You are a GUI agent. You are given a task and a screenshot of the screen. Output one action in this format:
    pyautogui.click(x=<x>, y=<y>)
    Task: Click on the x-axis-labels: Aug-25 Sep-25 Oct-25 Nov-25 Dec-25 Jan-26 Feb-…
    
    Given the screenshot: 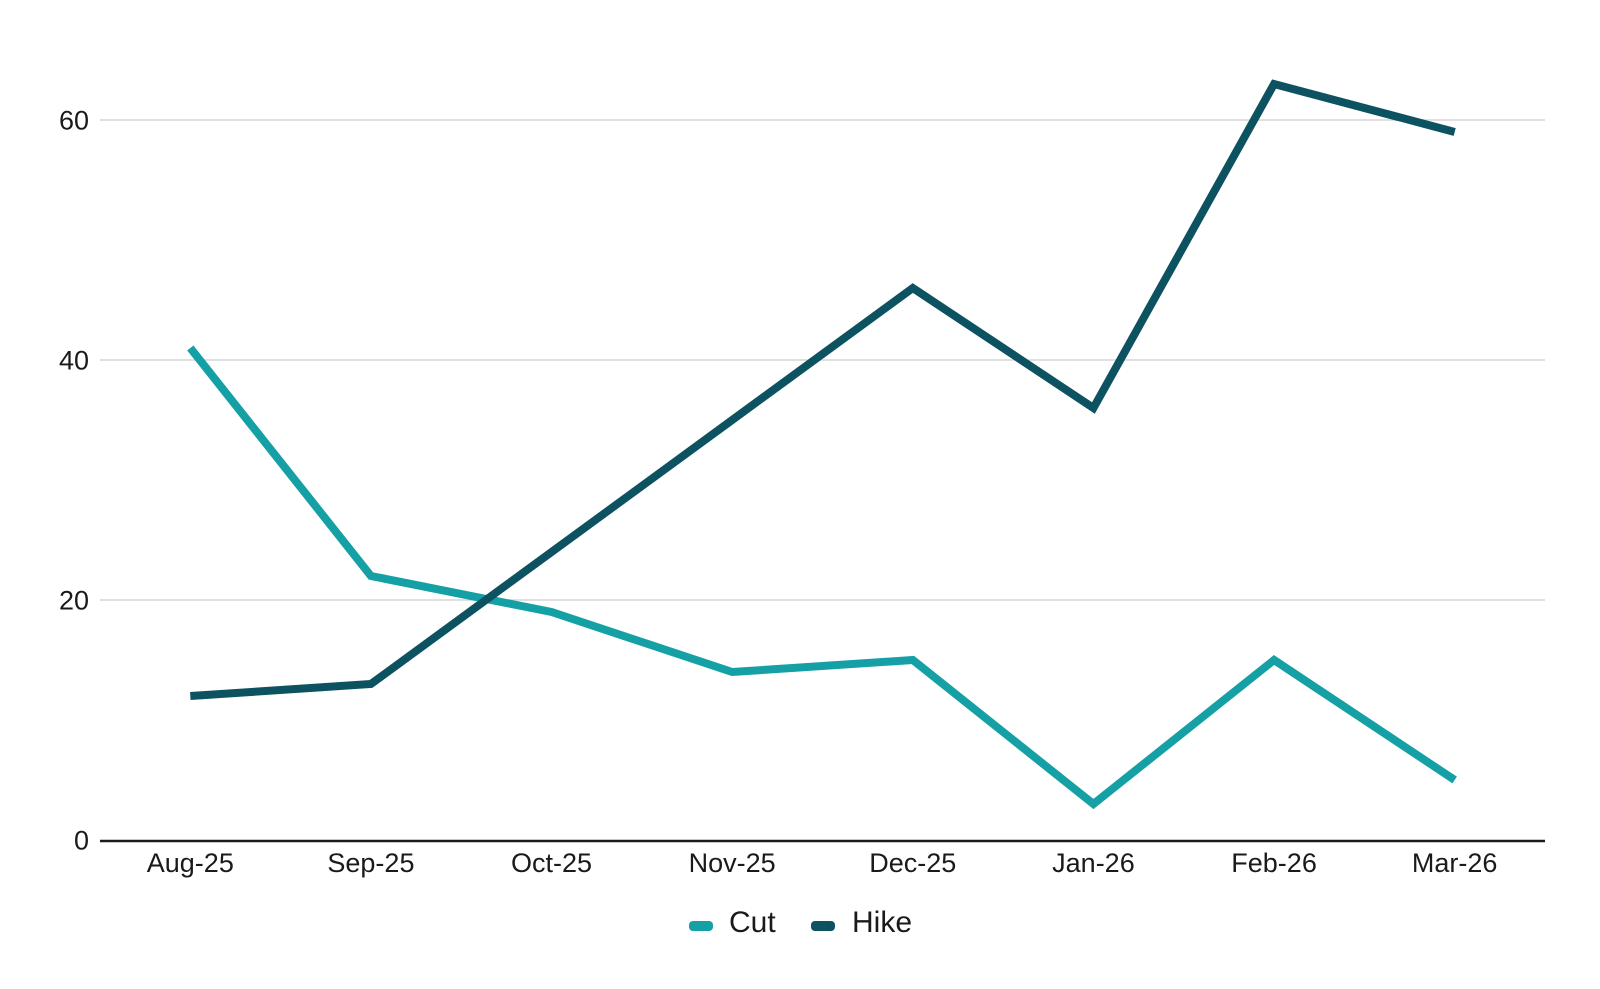 What is the action you would take?
    pyautogui.click(x=822, y=863)
    